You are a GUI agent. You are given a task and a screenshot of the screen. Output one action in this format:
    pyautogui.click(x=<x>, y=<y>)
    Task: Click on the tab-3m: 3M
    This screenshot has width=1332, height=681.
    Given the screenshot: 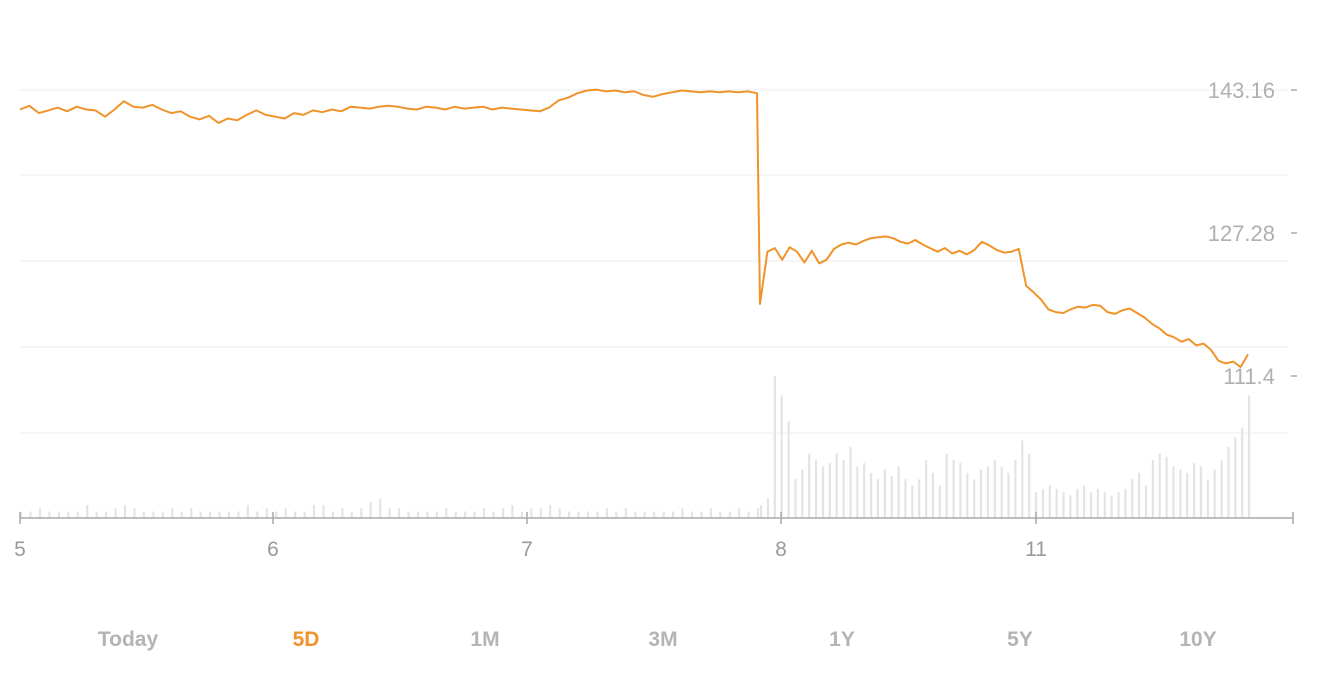 What is the action you would take?
    pyautogui.click(x=663, y=639)
    